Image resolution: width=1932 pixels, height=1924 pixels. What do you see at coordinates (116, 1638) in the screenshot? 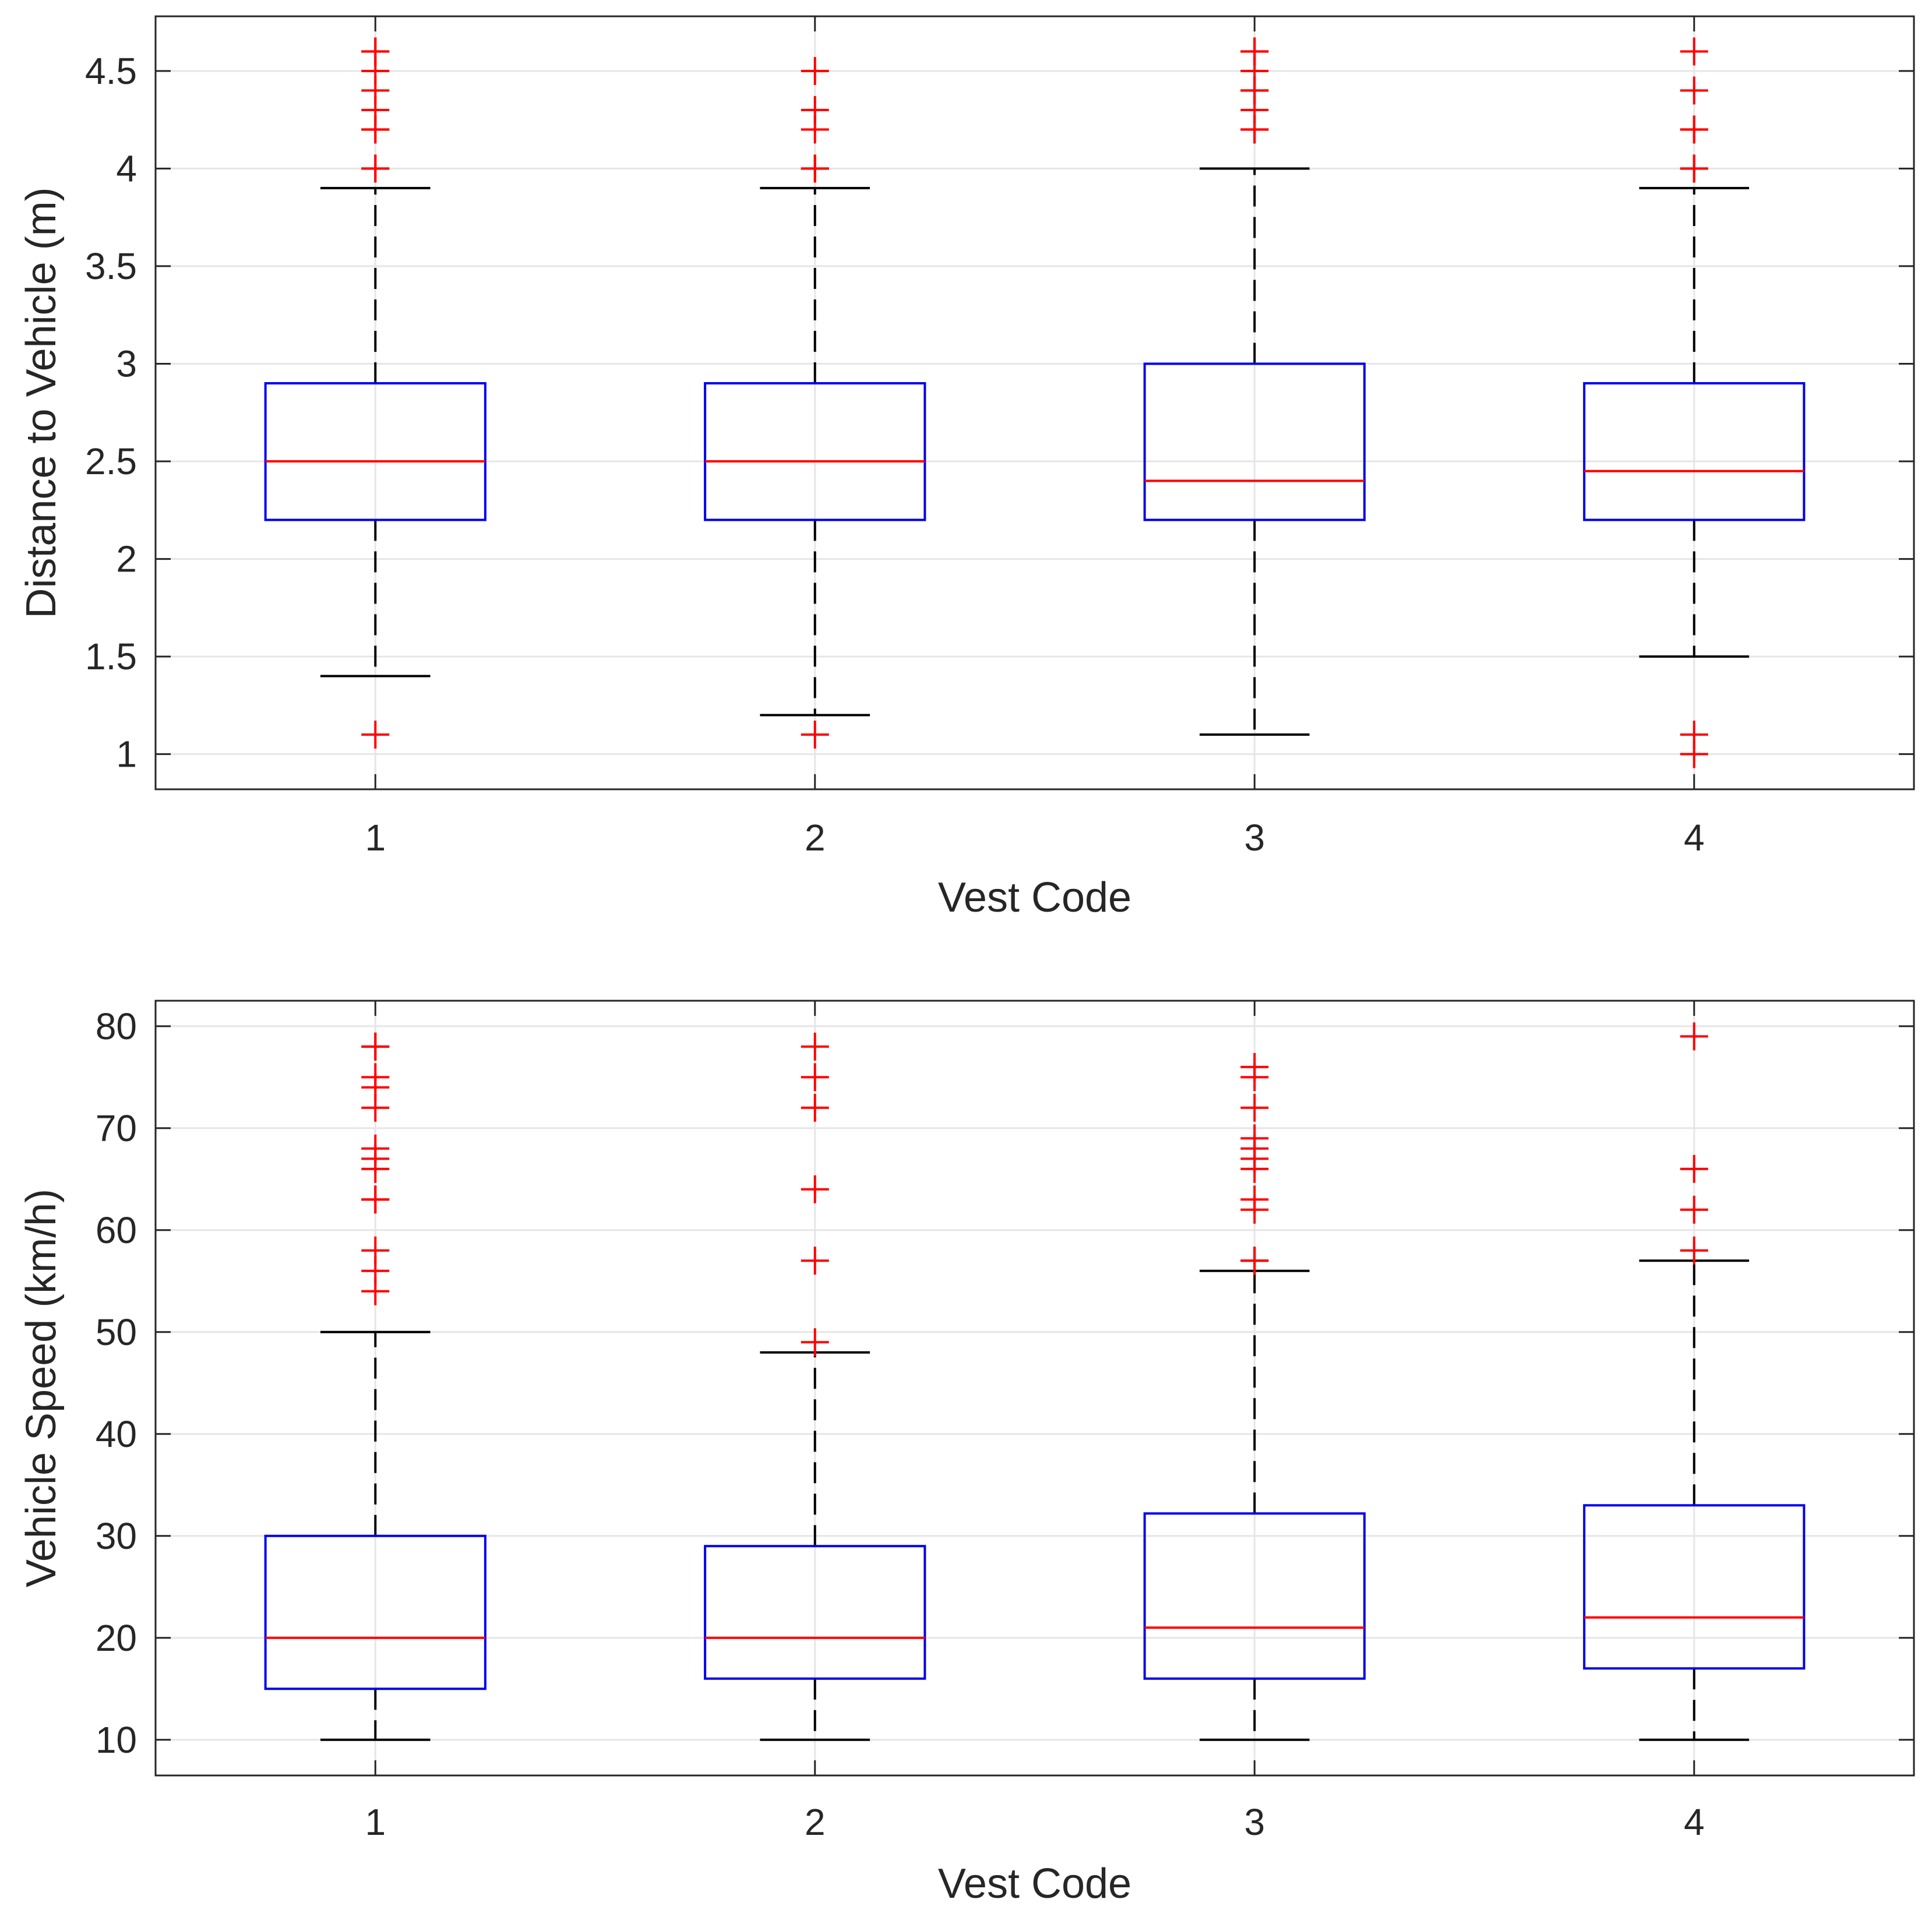
I see `y-tick-label: 20` at bounding box center [116, 1638].